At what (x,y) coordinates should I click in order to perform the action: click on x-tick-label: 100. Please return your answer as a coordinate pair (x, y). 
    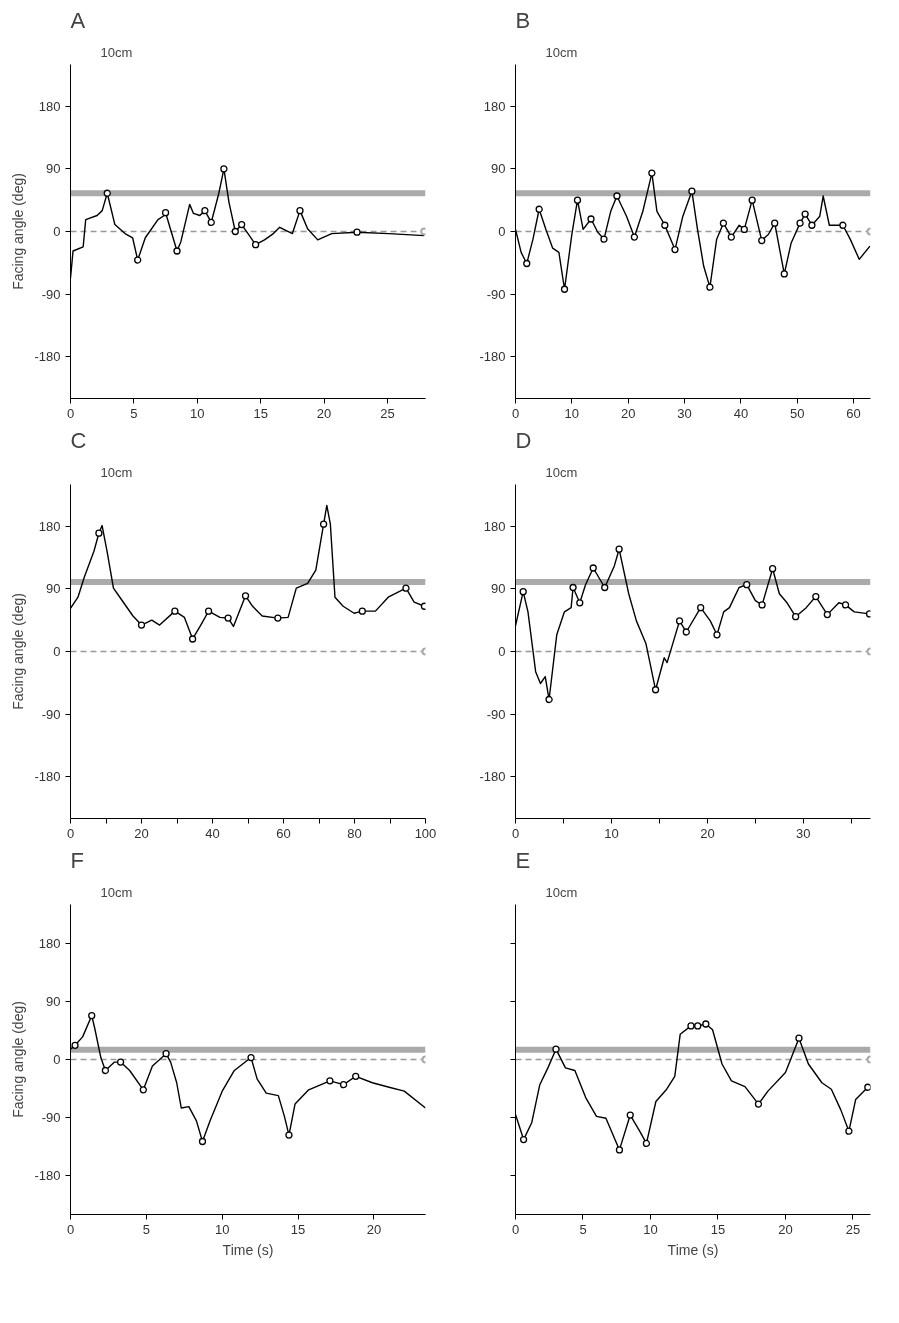
    Looking at the image, I should click on (425, 833).